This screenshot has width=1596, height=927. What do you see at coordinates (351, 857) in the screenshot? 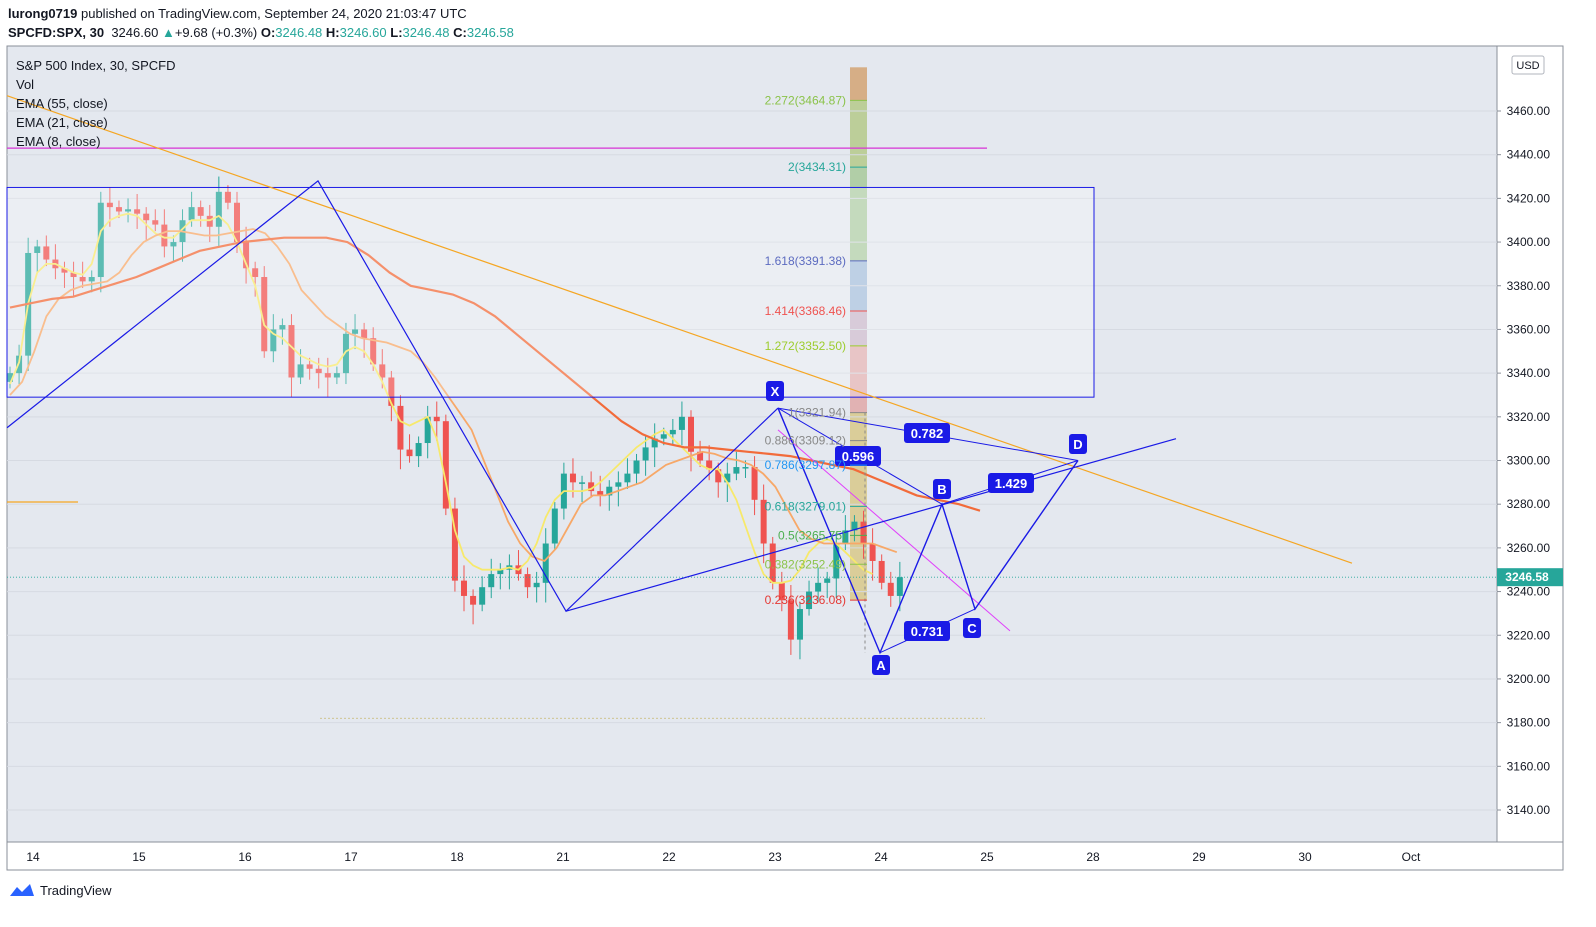
I see `time-tick-label: 17` at bounding box center [351, 857].